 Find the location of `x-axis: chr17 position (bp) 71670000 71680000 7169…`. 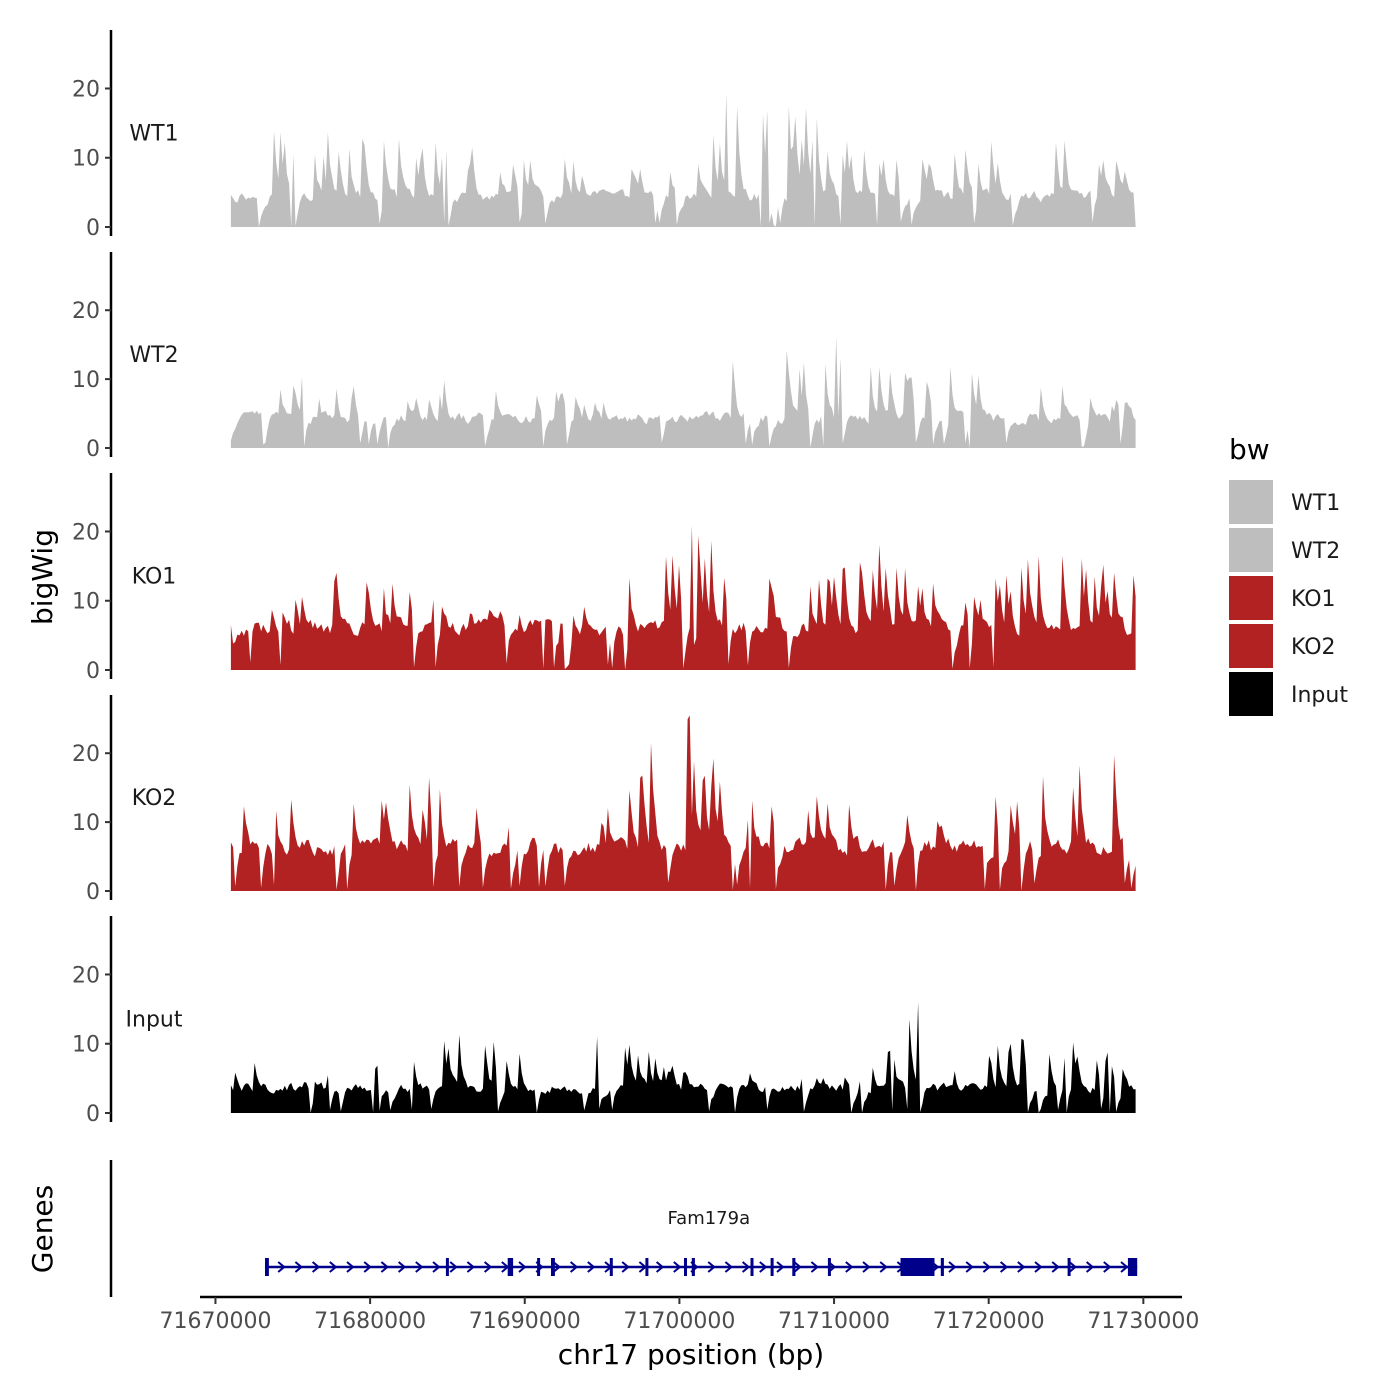

x-axis: chr17 position (bp) 71670000 71680000 7169… is located at coordinates (679, 1333).